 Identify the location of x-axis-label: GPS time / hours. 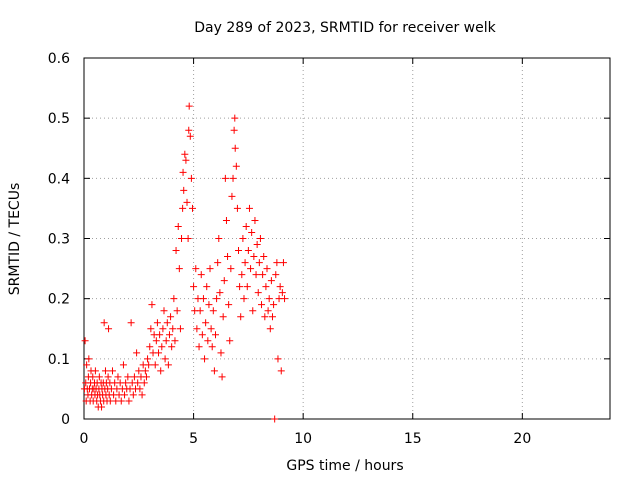
(344, 466).